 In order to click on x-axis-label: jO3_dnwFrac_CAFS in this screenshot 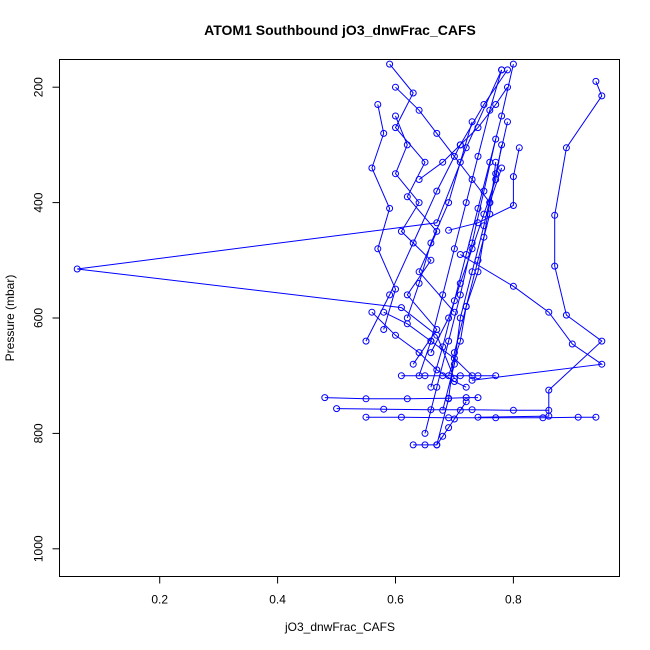, I will do `click(339, 627)`.